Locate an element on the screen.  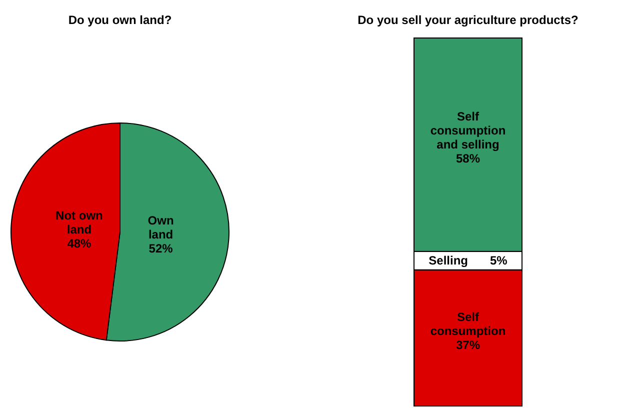
data-label: 52% is located at coordinates (161, 249).